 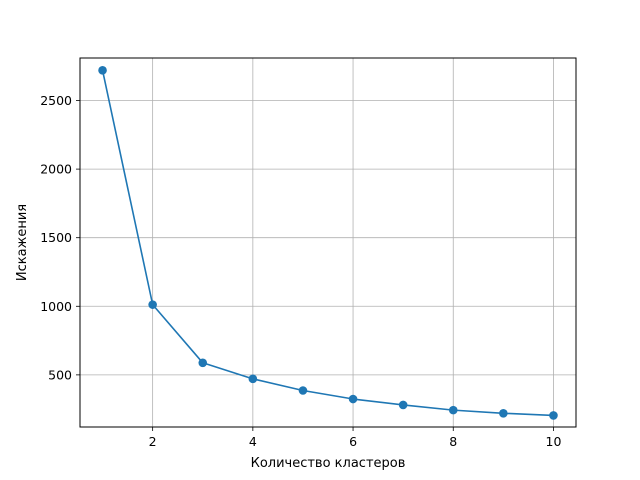 What do you see at coordinates (56, 237) in the screenshot?
I see `y-tick-label: 1500` at bounding box center [56, 237].